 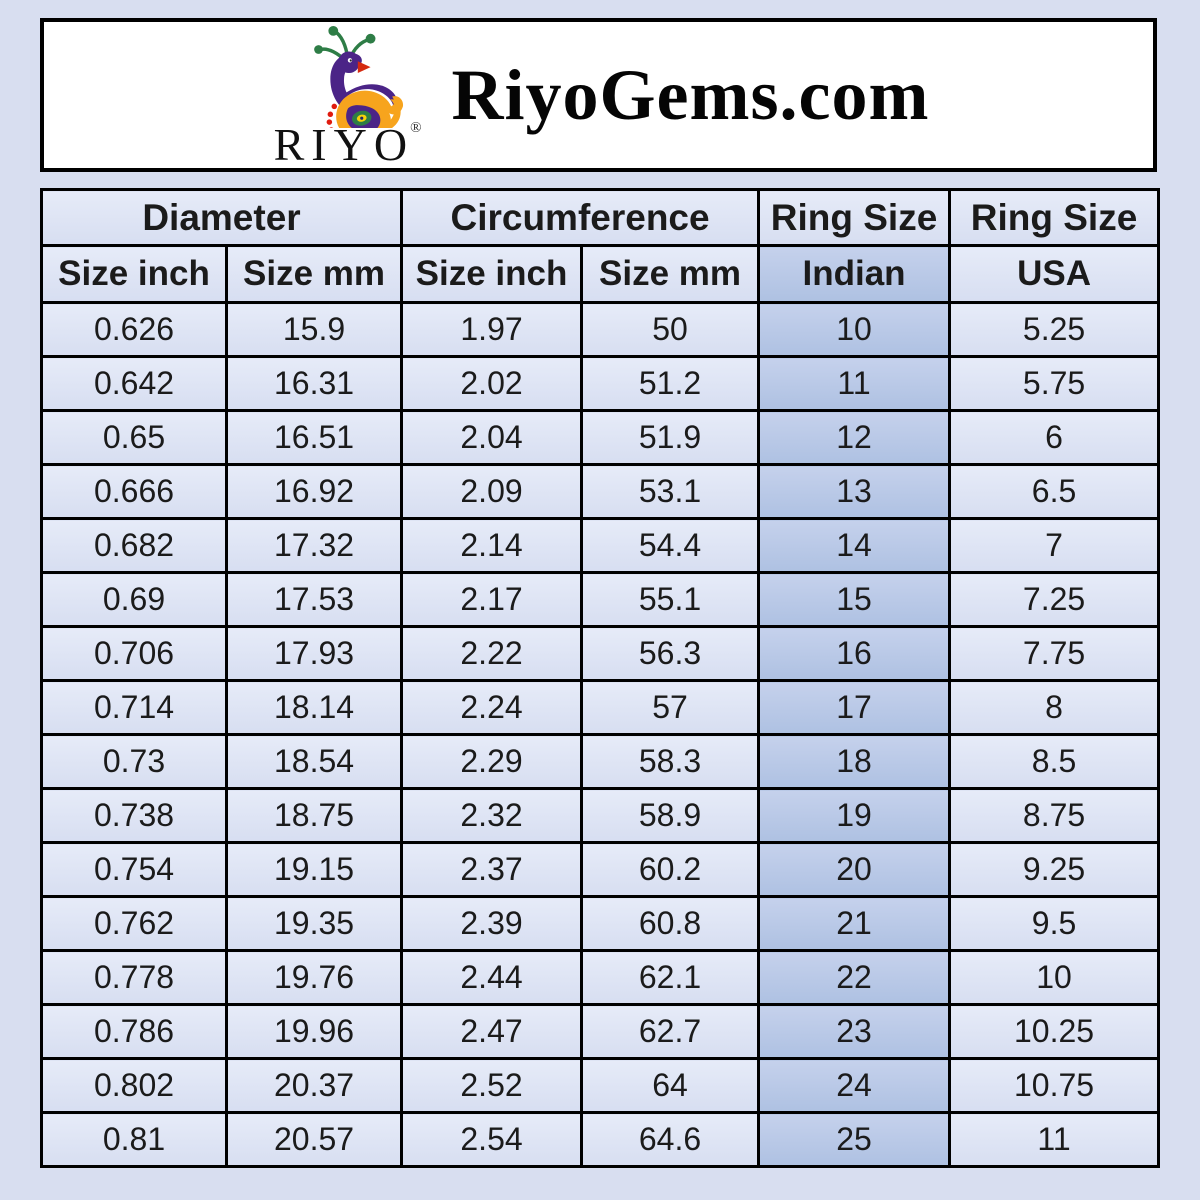 What do you see at coordinates (492, 329) in the screenshot?
I see `cell-circumference-inch: 1.97` at bounding box center [492, 329].